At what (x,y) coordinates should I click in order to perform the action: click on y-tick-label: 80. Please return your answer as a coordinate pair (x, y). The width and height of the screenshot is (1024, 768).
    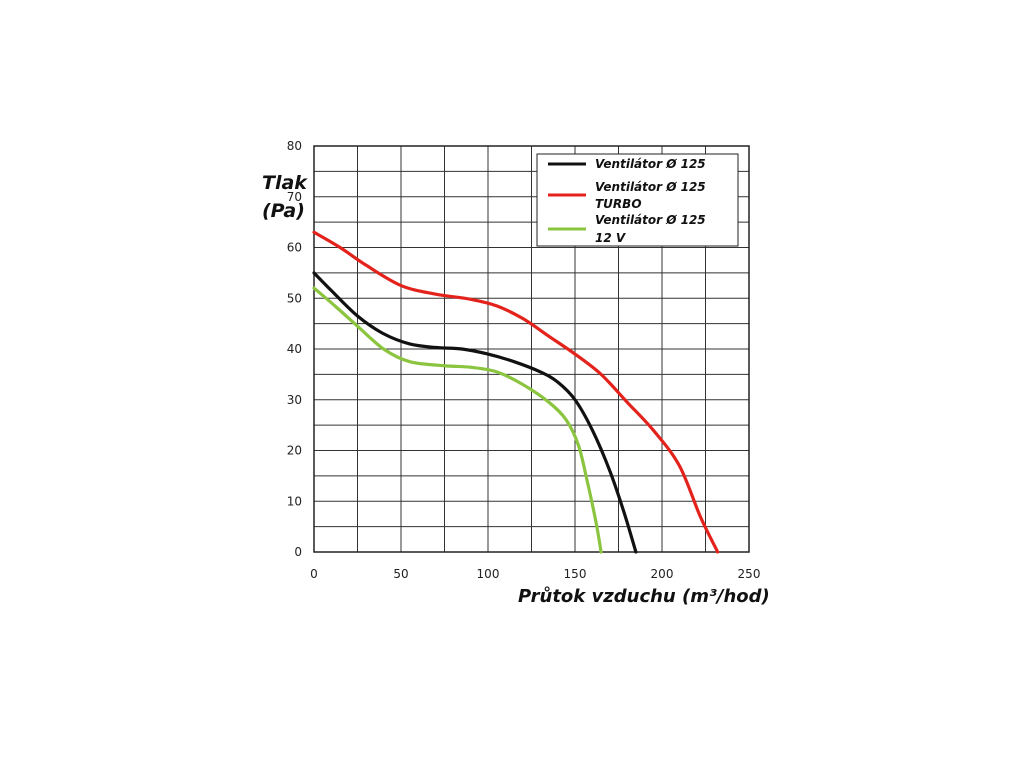
    Looking at the image, I should click on (294, 146).